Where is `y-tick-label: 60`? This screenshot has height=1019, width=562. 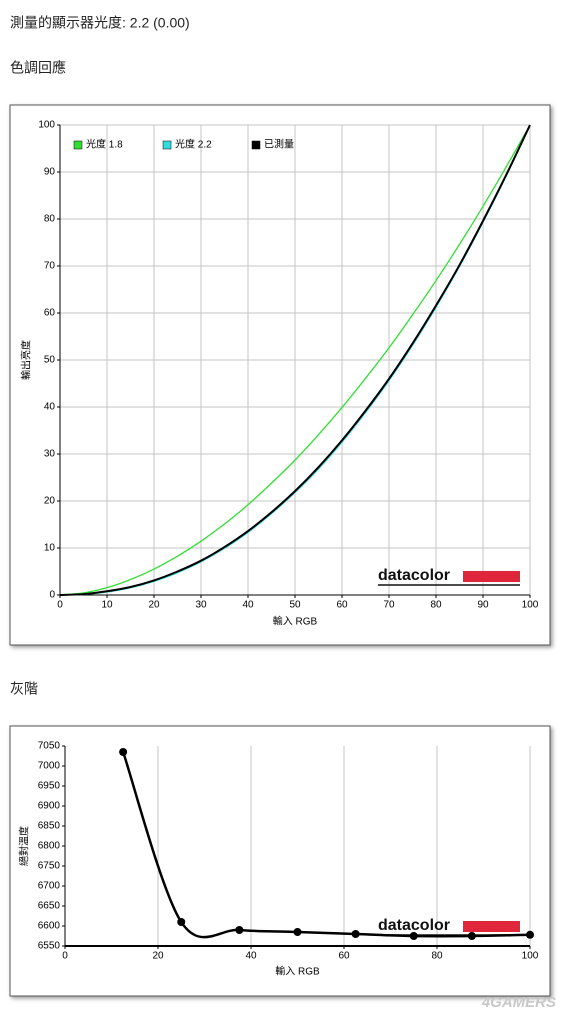
y-tick-label: 60 is located at coordinates (50, 313).